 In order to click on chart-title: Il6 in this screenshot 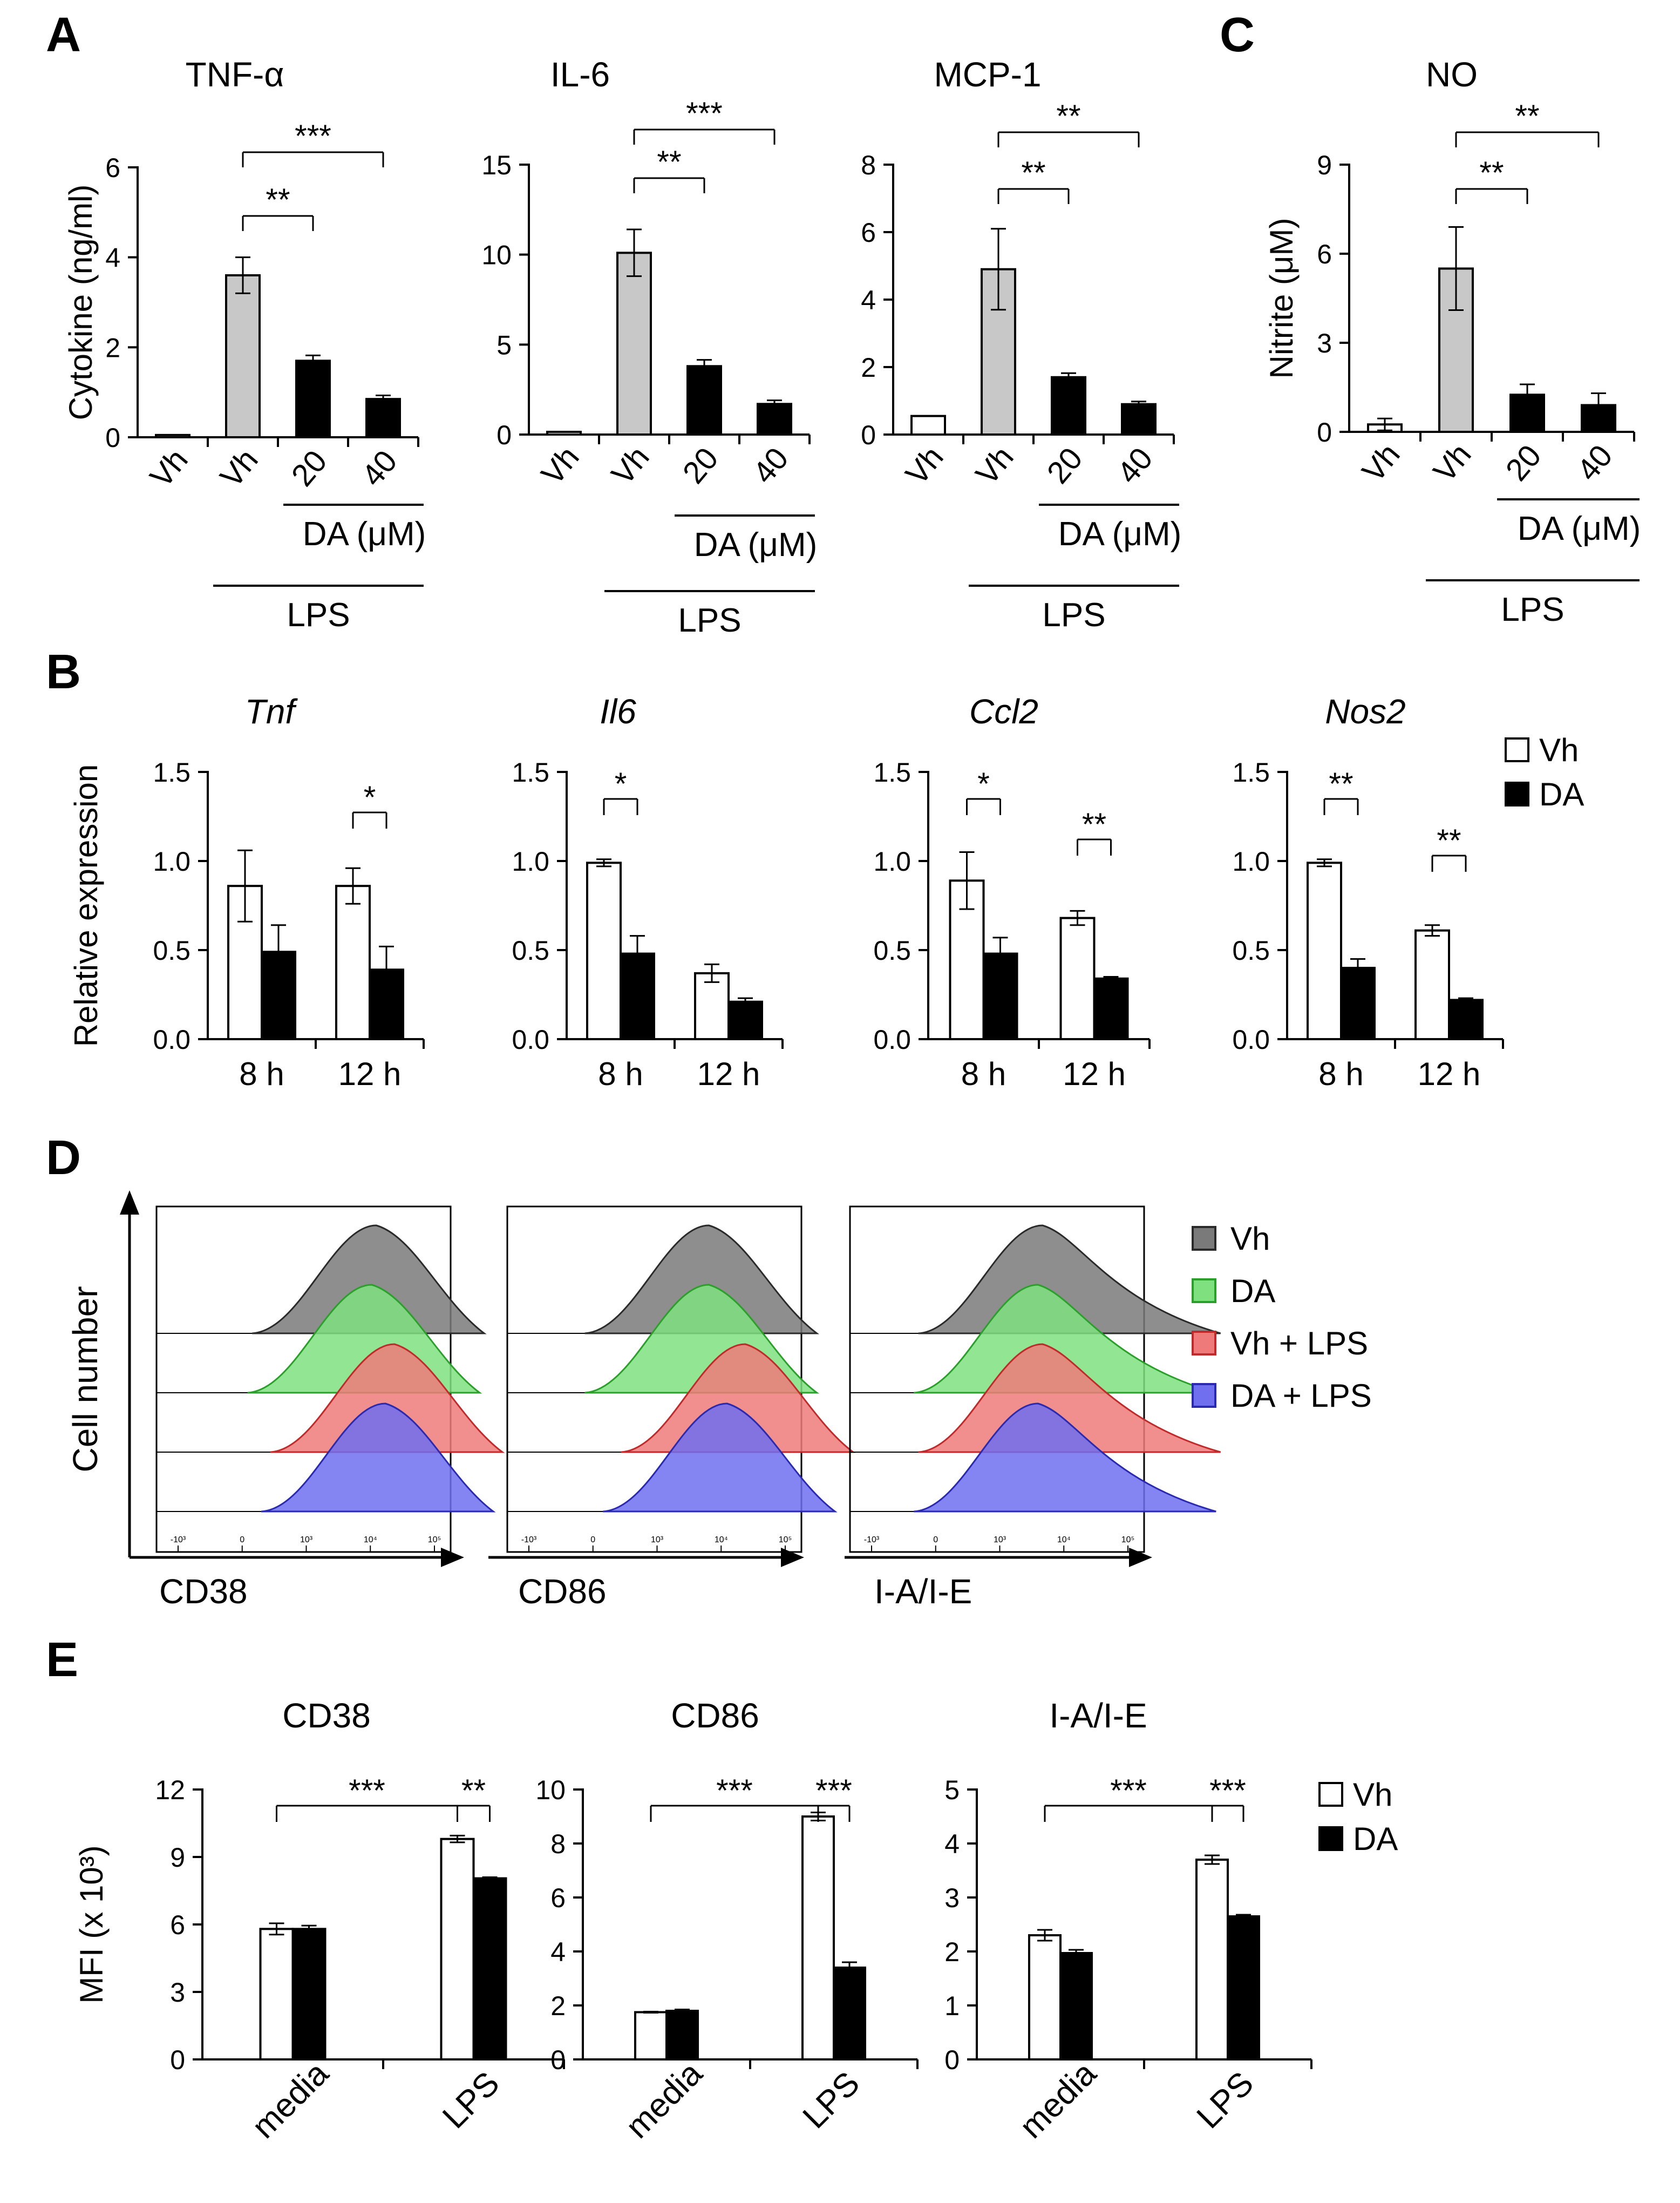, I will do `click(618, 711)`.